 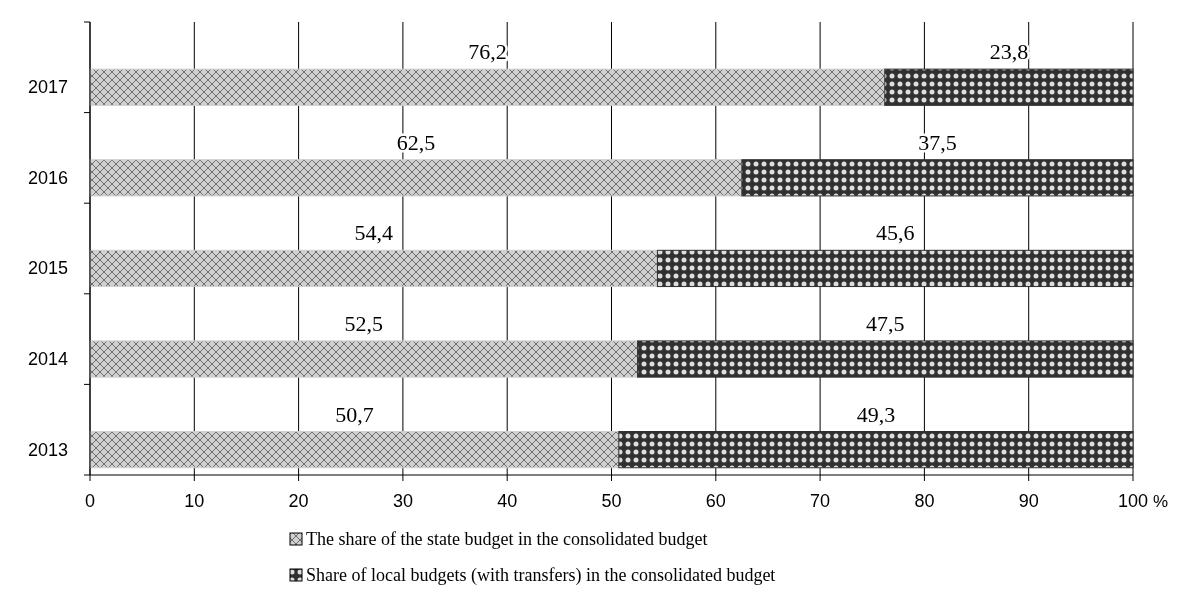 I want to click on x-tick-label: 100, so click(x=1133, y=501).